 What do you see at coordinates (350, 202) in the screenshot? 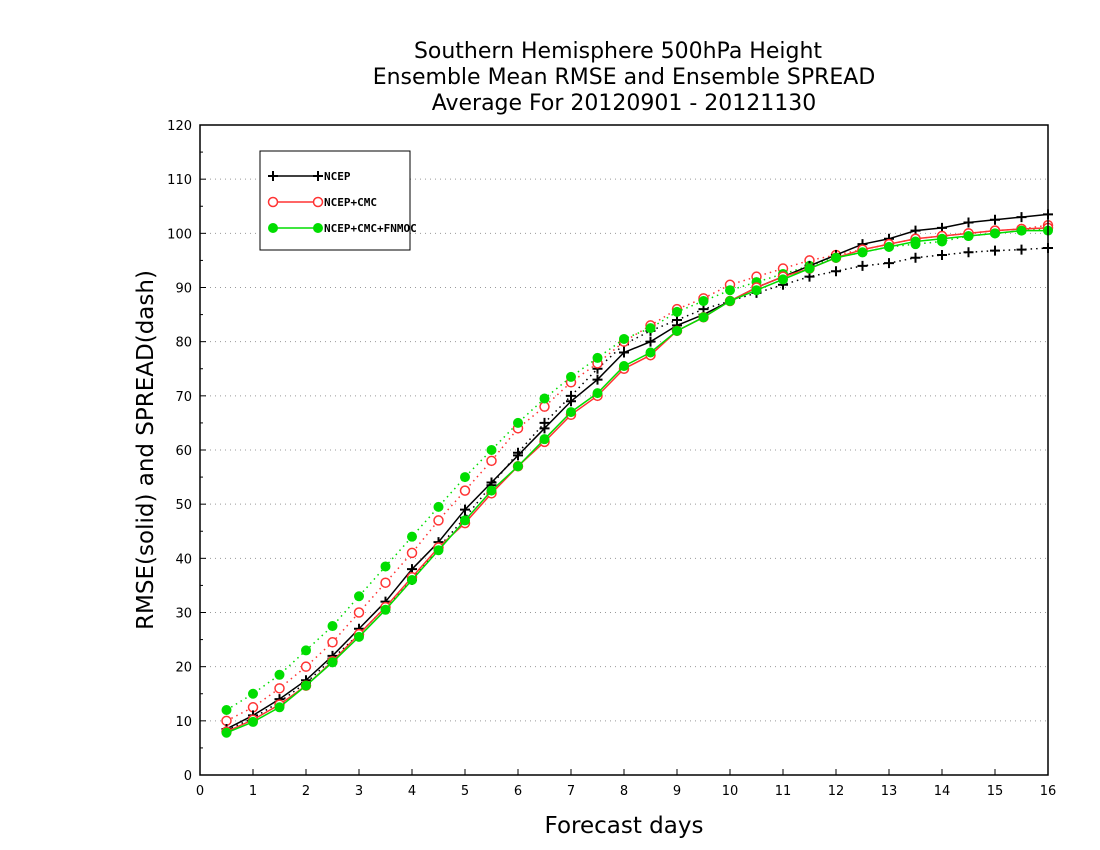
I see `legend-label: NCEP+CMC` at bounding box center [350, 202].